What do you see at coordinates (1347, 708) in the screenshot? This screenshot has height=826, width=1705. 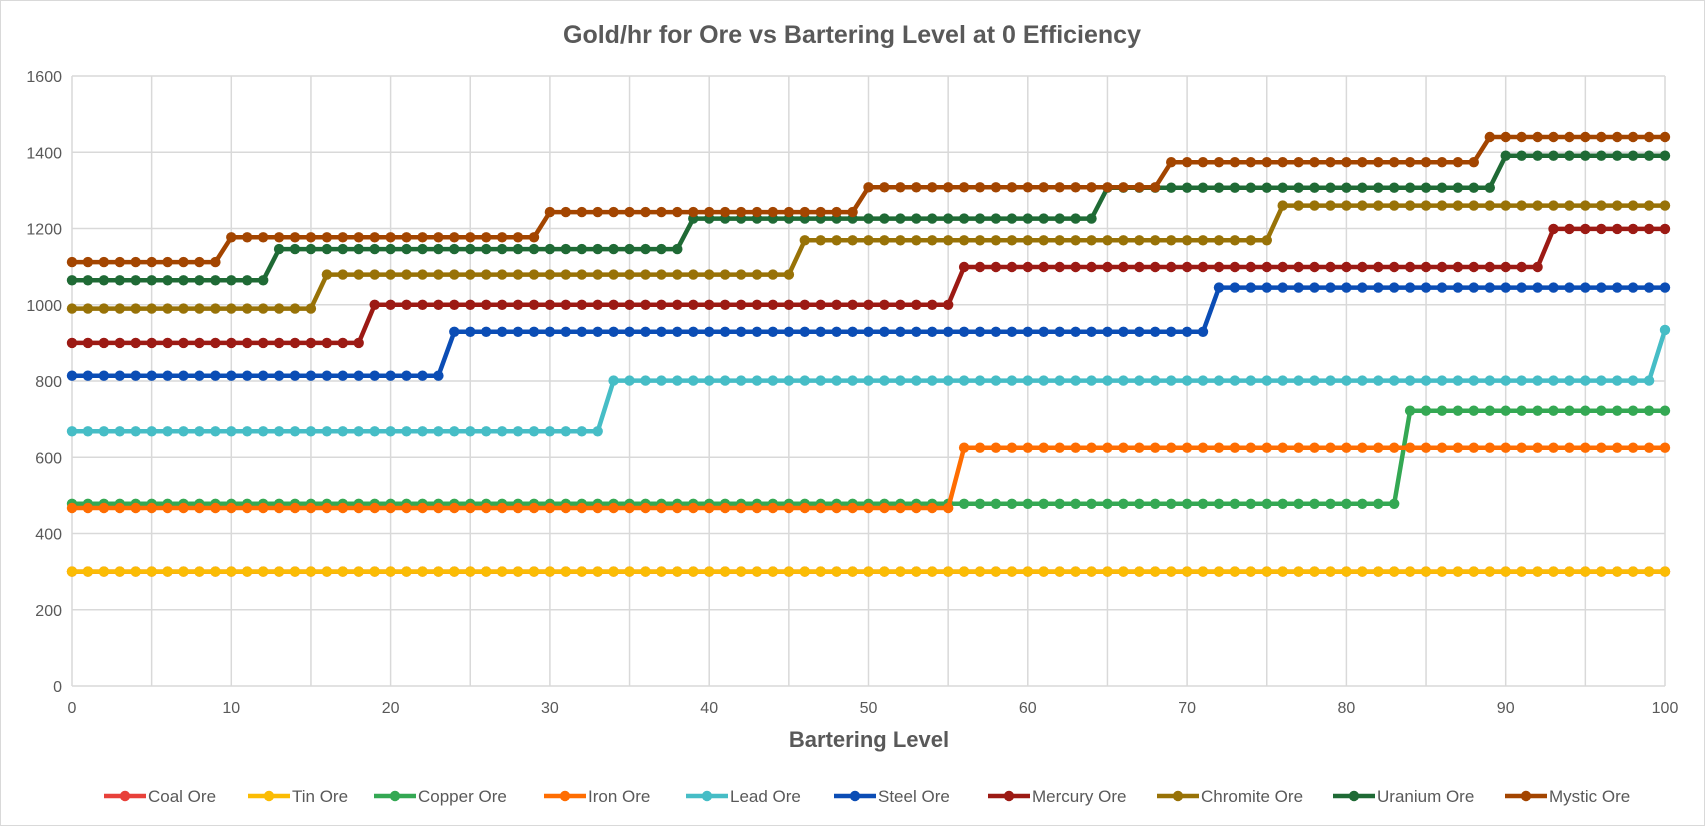 I see `x-tick-label: 80` at bounding box center [1347, 708].